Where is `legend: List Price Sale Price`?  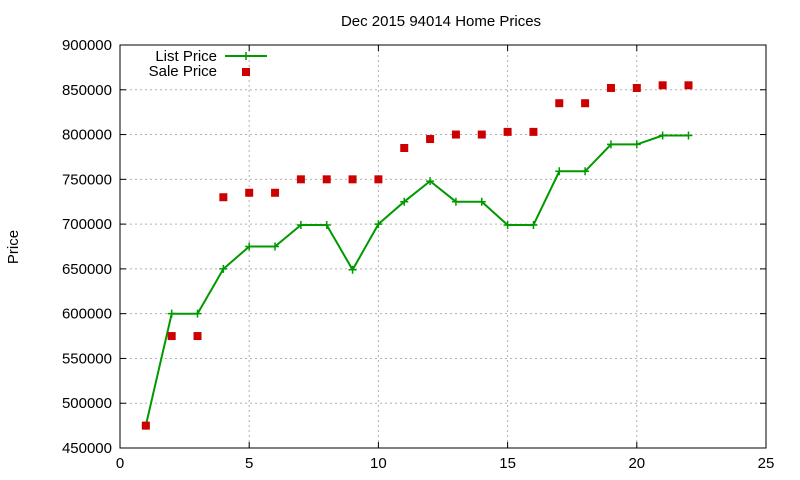
legend: List Price Sale Price is located at coordinates (208, 64).